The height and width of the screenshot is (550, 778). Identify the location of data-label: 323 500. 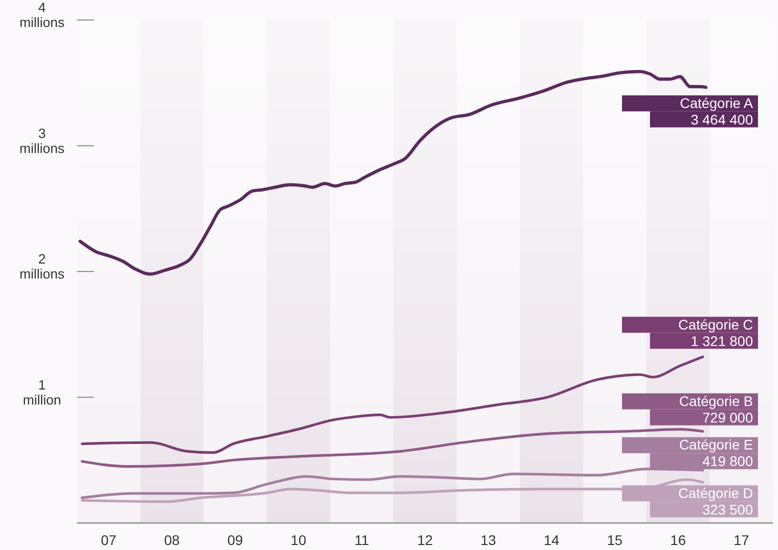
(728, 509).